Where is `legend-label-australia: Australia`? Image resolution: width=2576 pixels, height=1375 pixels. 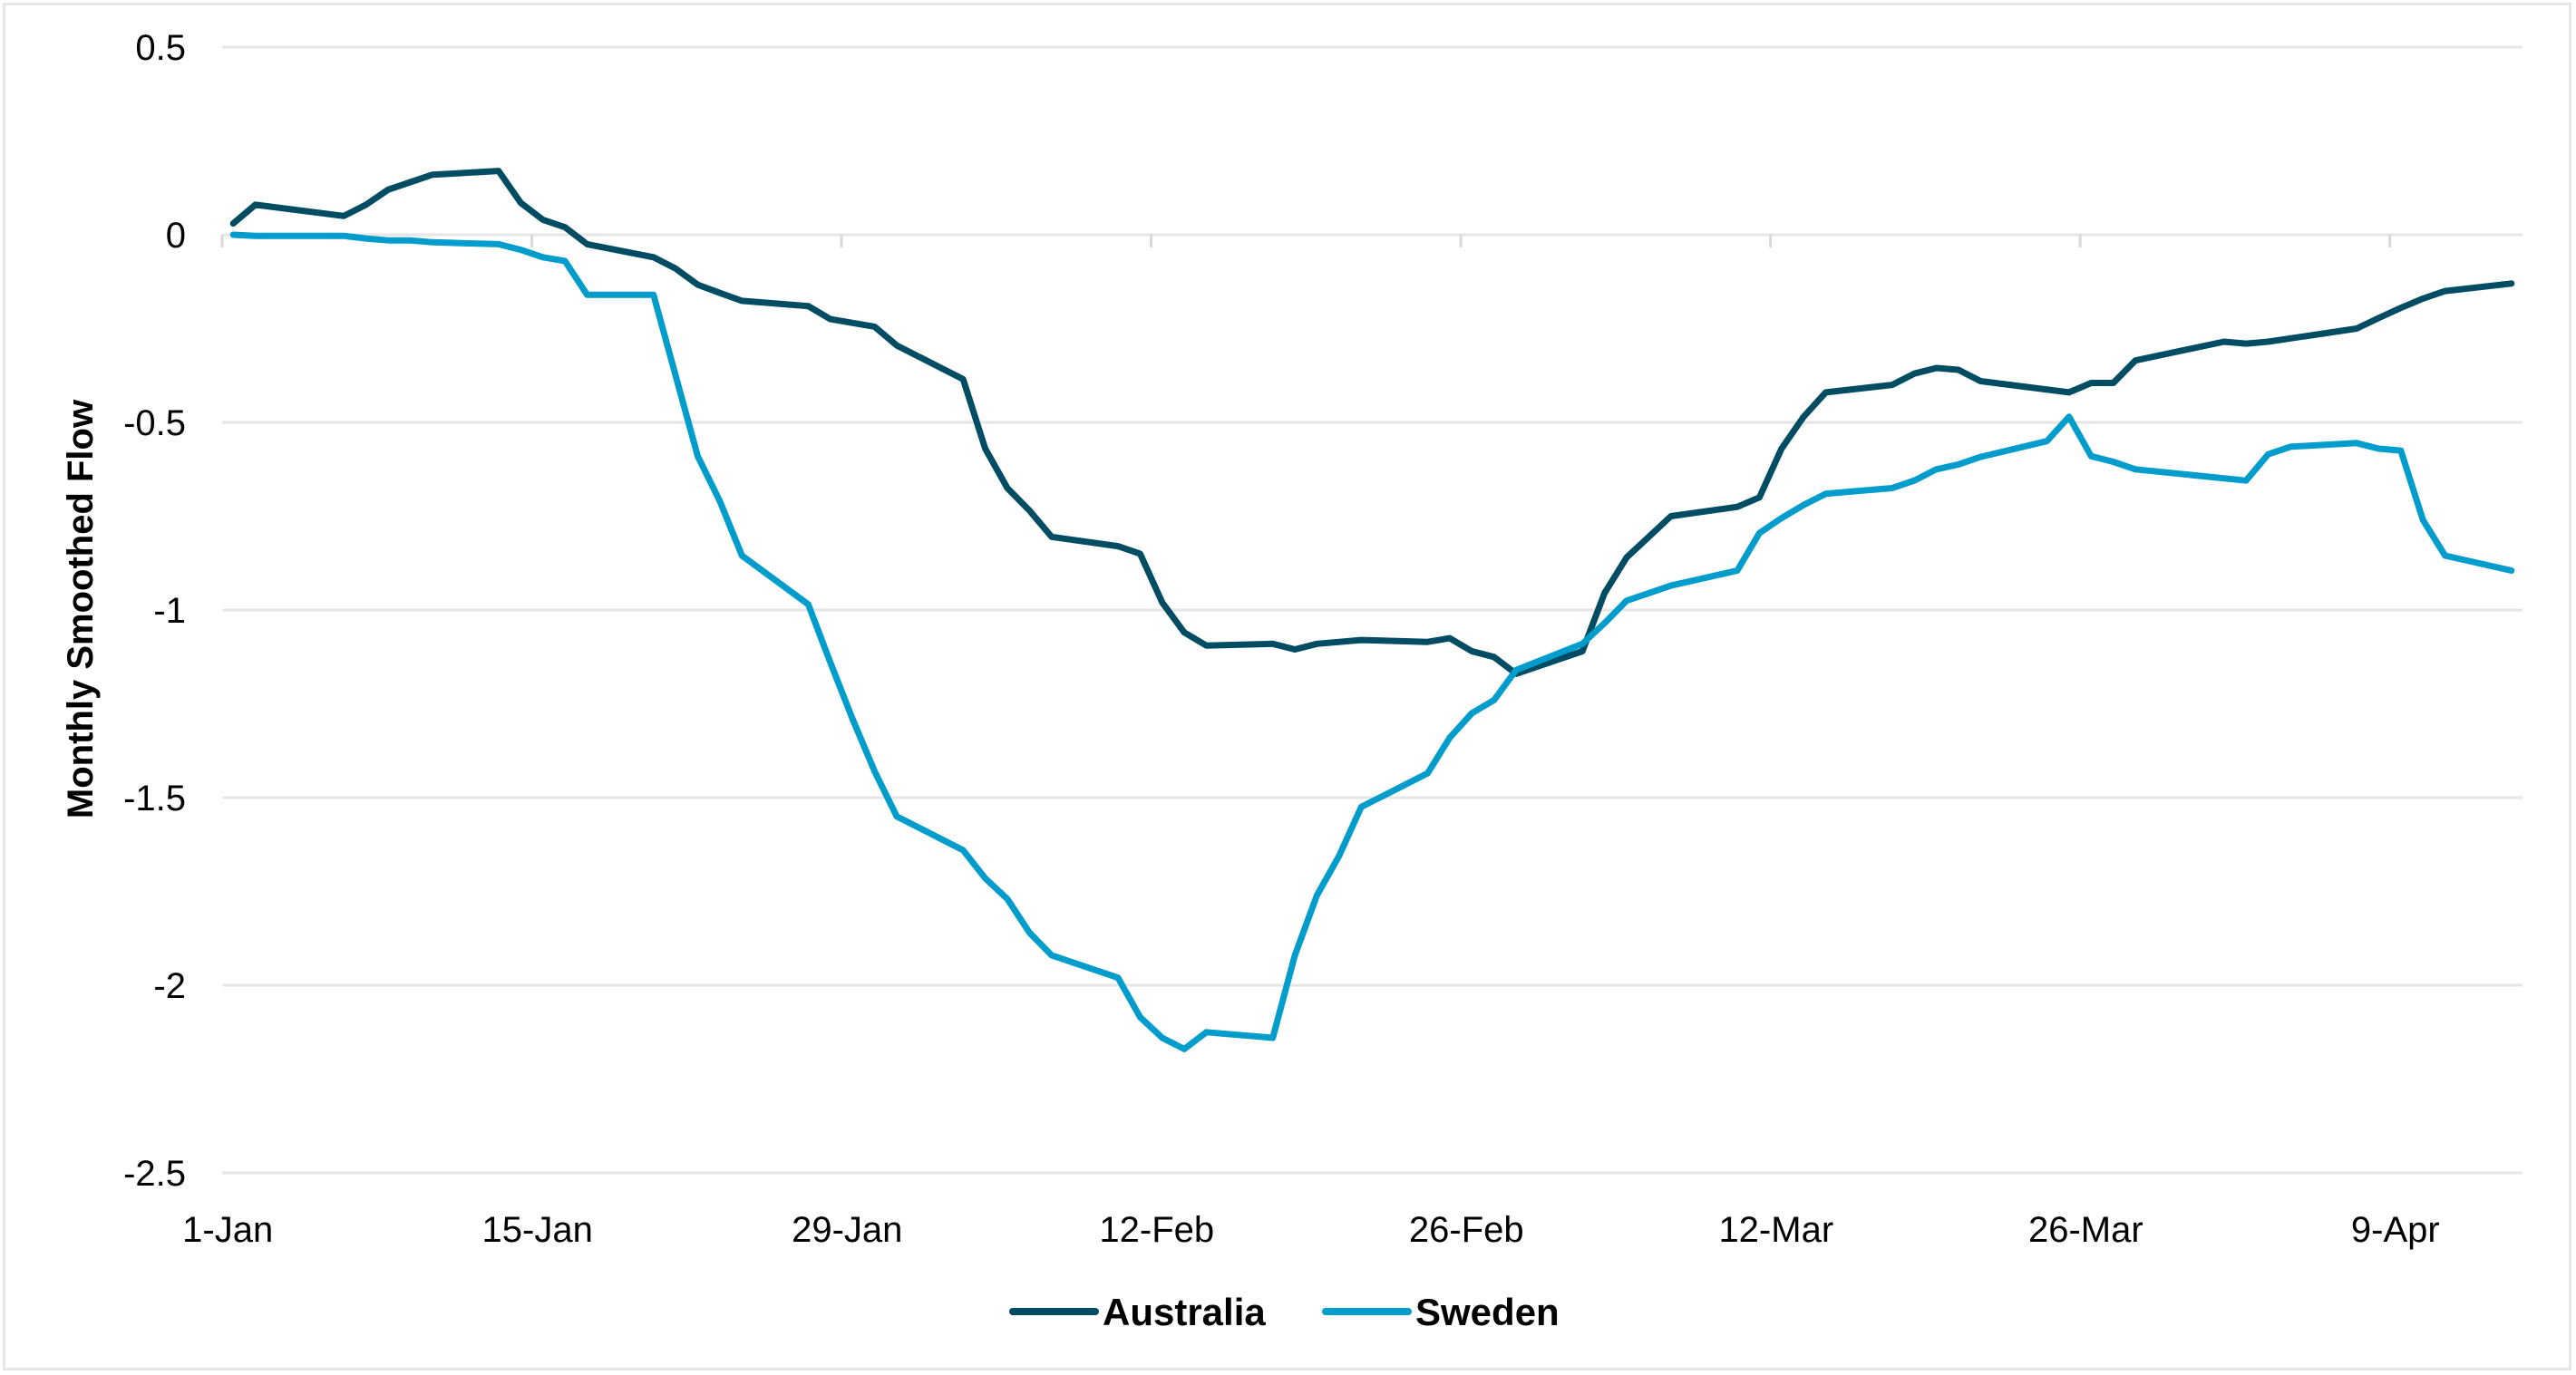
legend-label-australia: Australia is located at coordinates (1184, 1312).